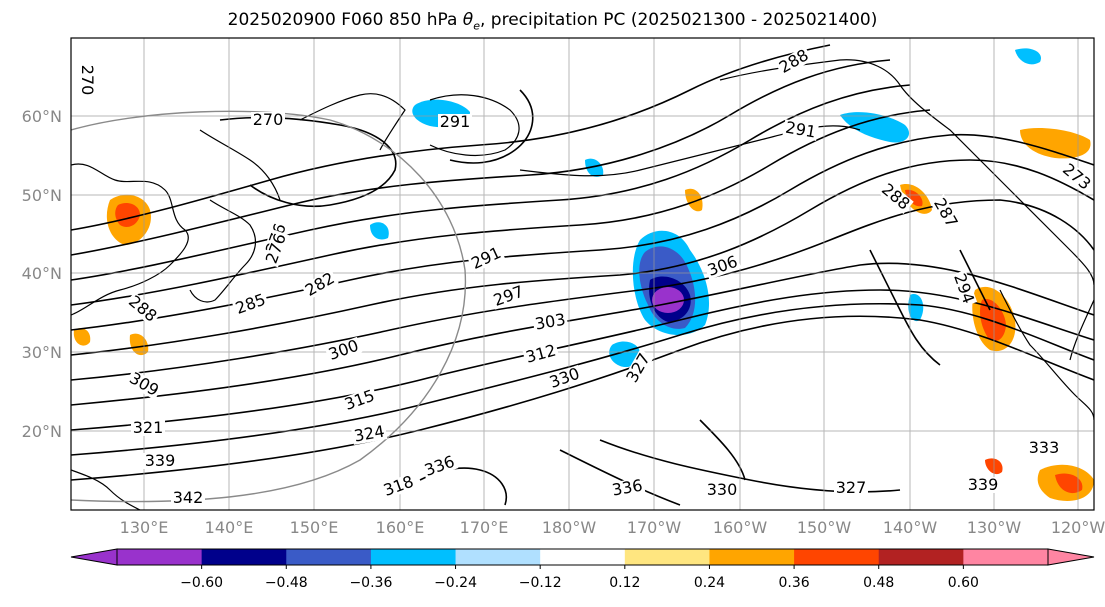  Describe the element at coordinates (144, 527) in the screenshot. I see `longitude-label: 130°E` at that location.